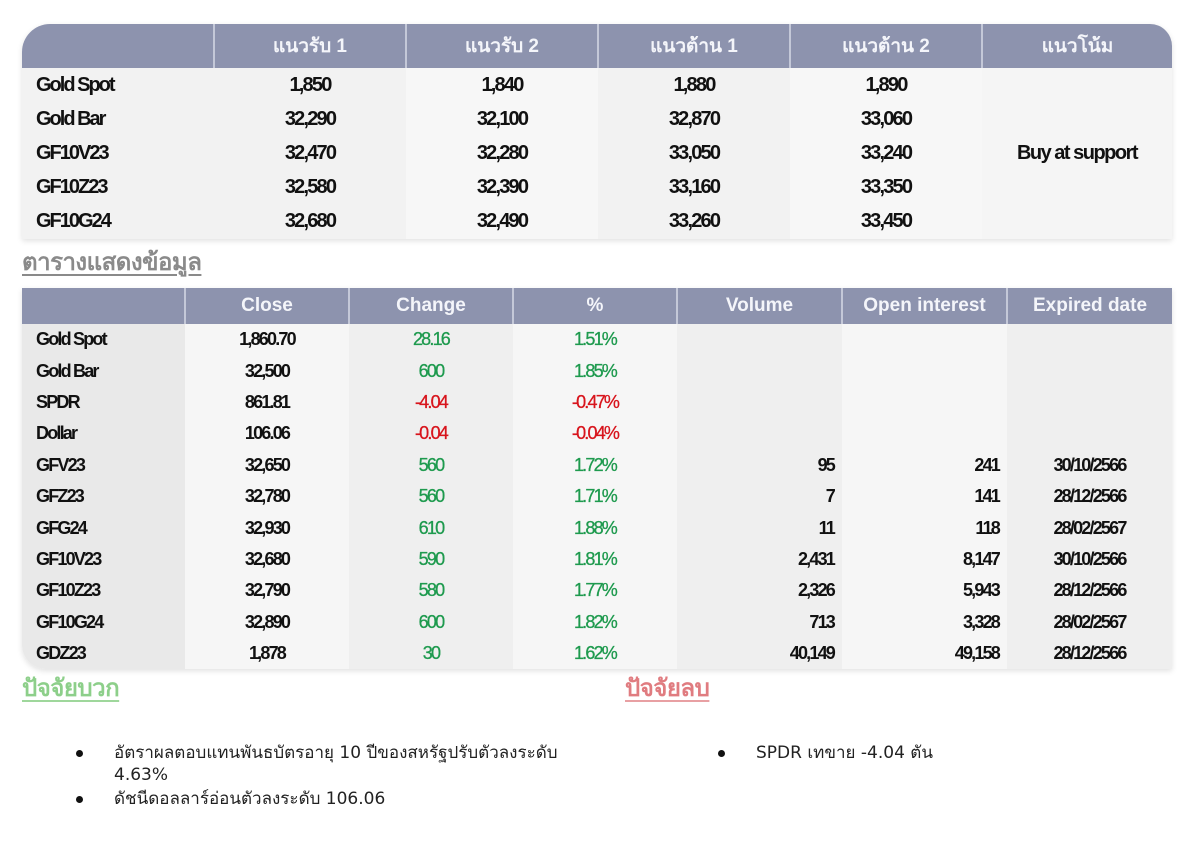  What do you see at coordinates (597, 187) in the screenshot?
I see `table-row: GF10Z23 32,580 32,390 33,160 33,350` at bounding box center [597, 187].